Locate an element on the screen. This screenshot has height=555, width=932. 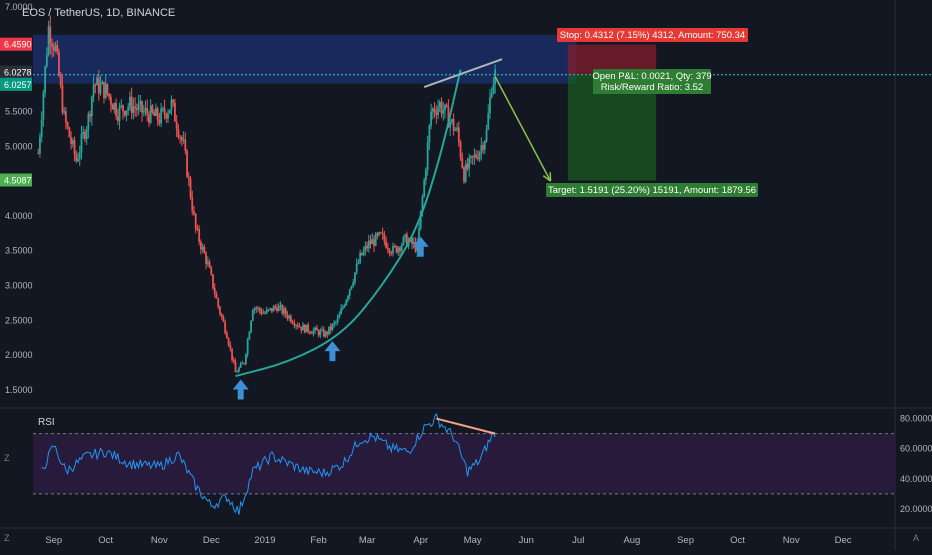
price-tick-label: 2.5000 is located at coordinates (19, 320).